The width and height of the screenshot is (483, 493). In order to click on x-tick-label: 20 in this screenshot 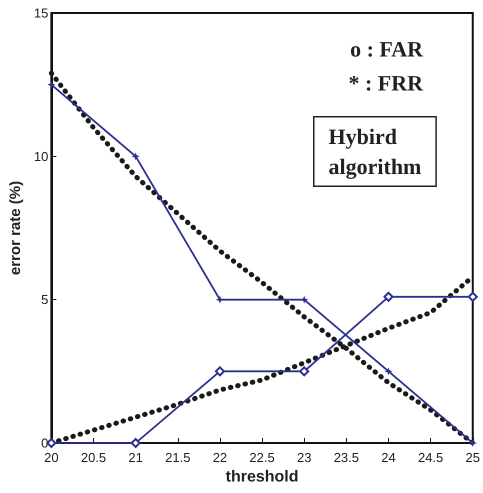, I will do `click(51, 457)`.